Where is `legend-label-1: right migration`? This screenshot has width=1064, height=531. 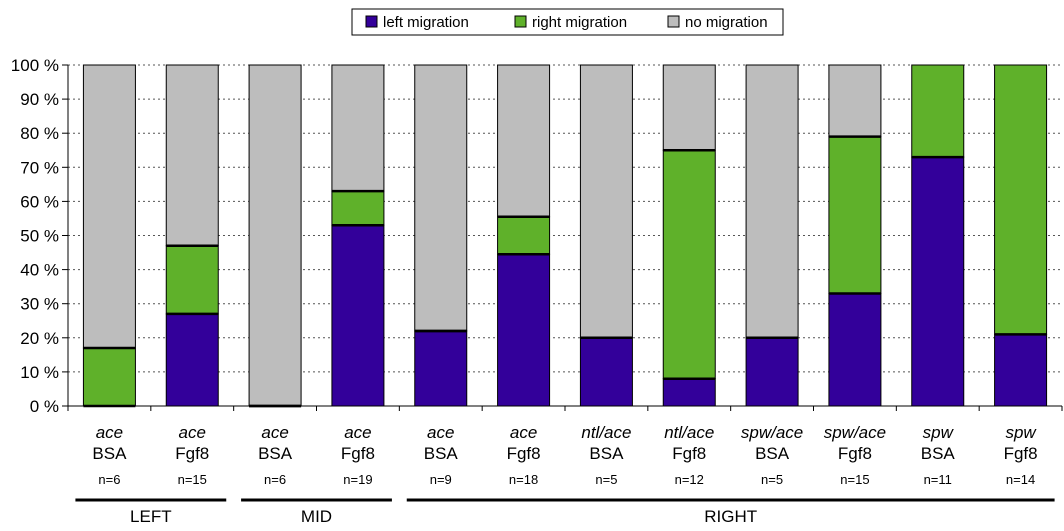
legend-label-1: right migration is located at coordinates (579, 22).